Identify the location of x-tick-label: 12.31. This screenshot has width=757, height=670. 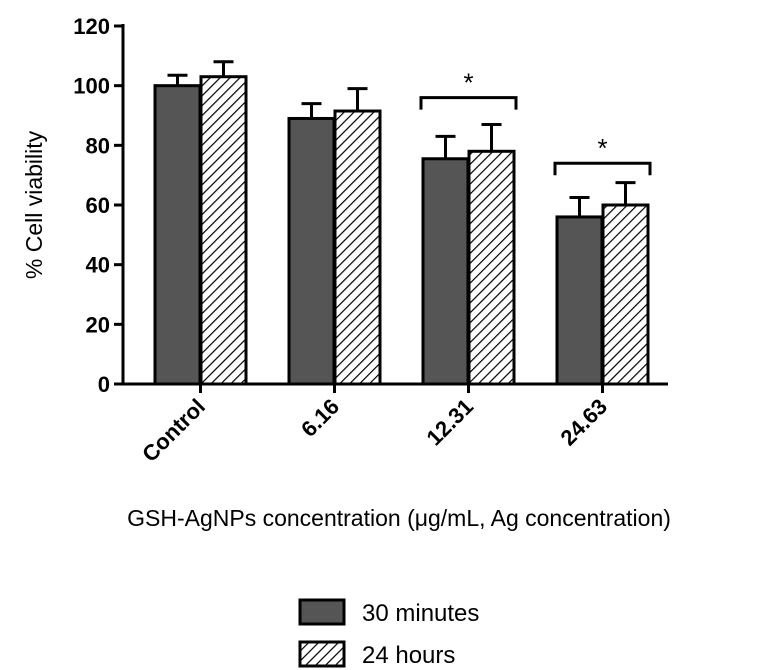
(449, 422).